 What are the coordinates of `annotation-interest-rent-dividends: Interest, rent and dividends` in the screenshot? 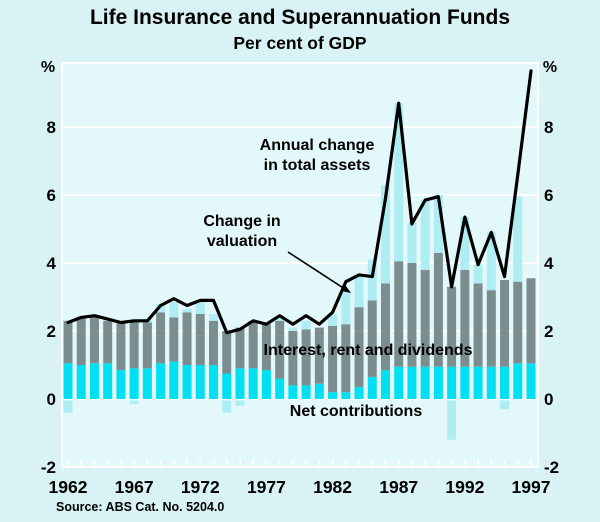 It's located at (368, 350).